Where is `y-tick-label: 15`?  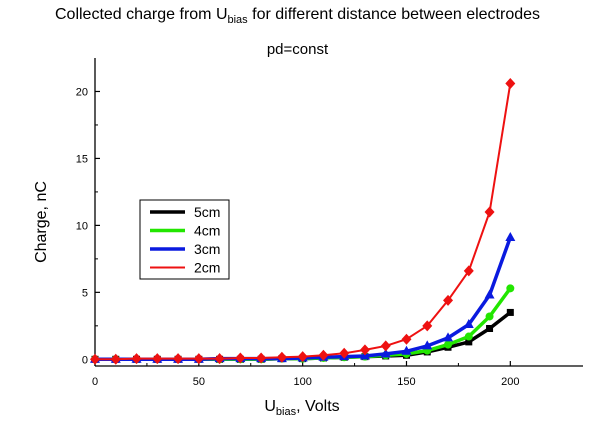
y-tick-label: 15 is located at coordinates (82, 159).